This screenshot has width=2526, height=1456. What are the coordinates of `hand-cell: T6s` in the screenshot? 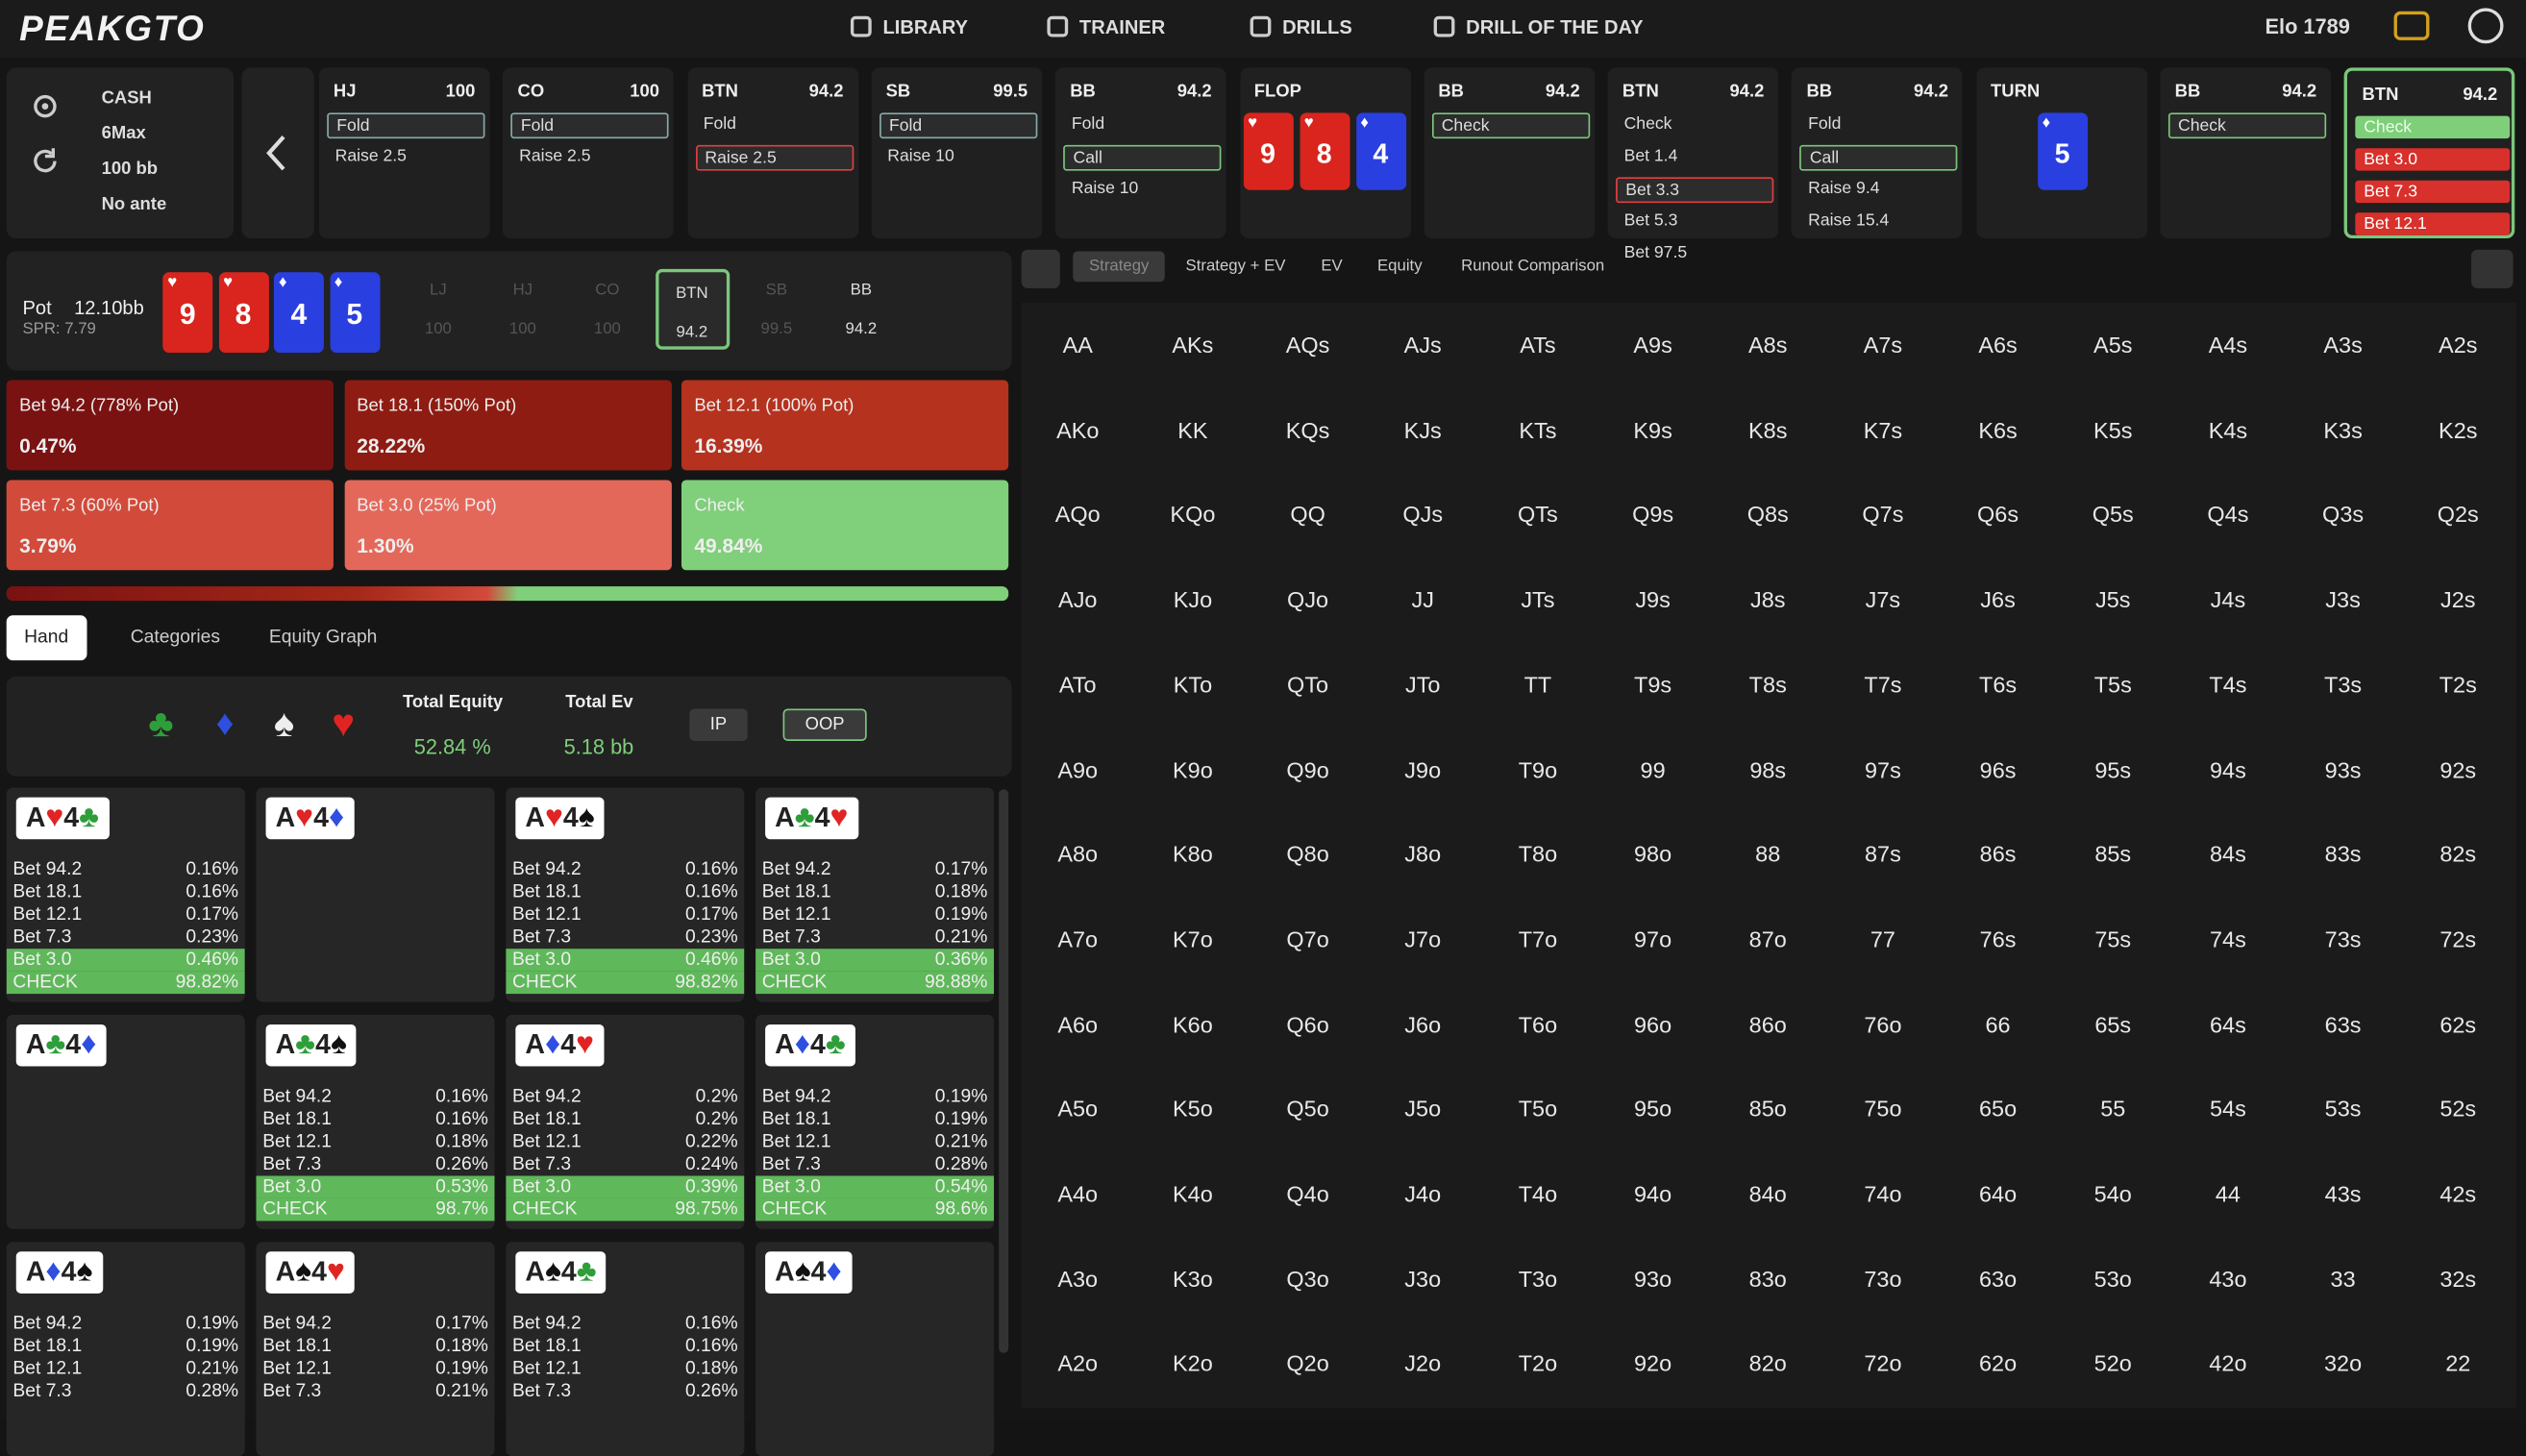 It's located at (1998, 683).